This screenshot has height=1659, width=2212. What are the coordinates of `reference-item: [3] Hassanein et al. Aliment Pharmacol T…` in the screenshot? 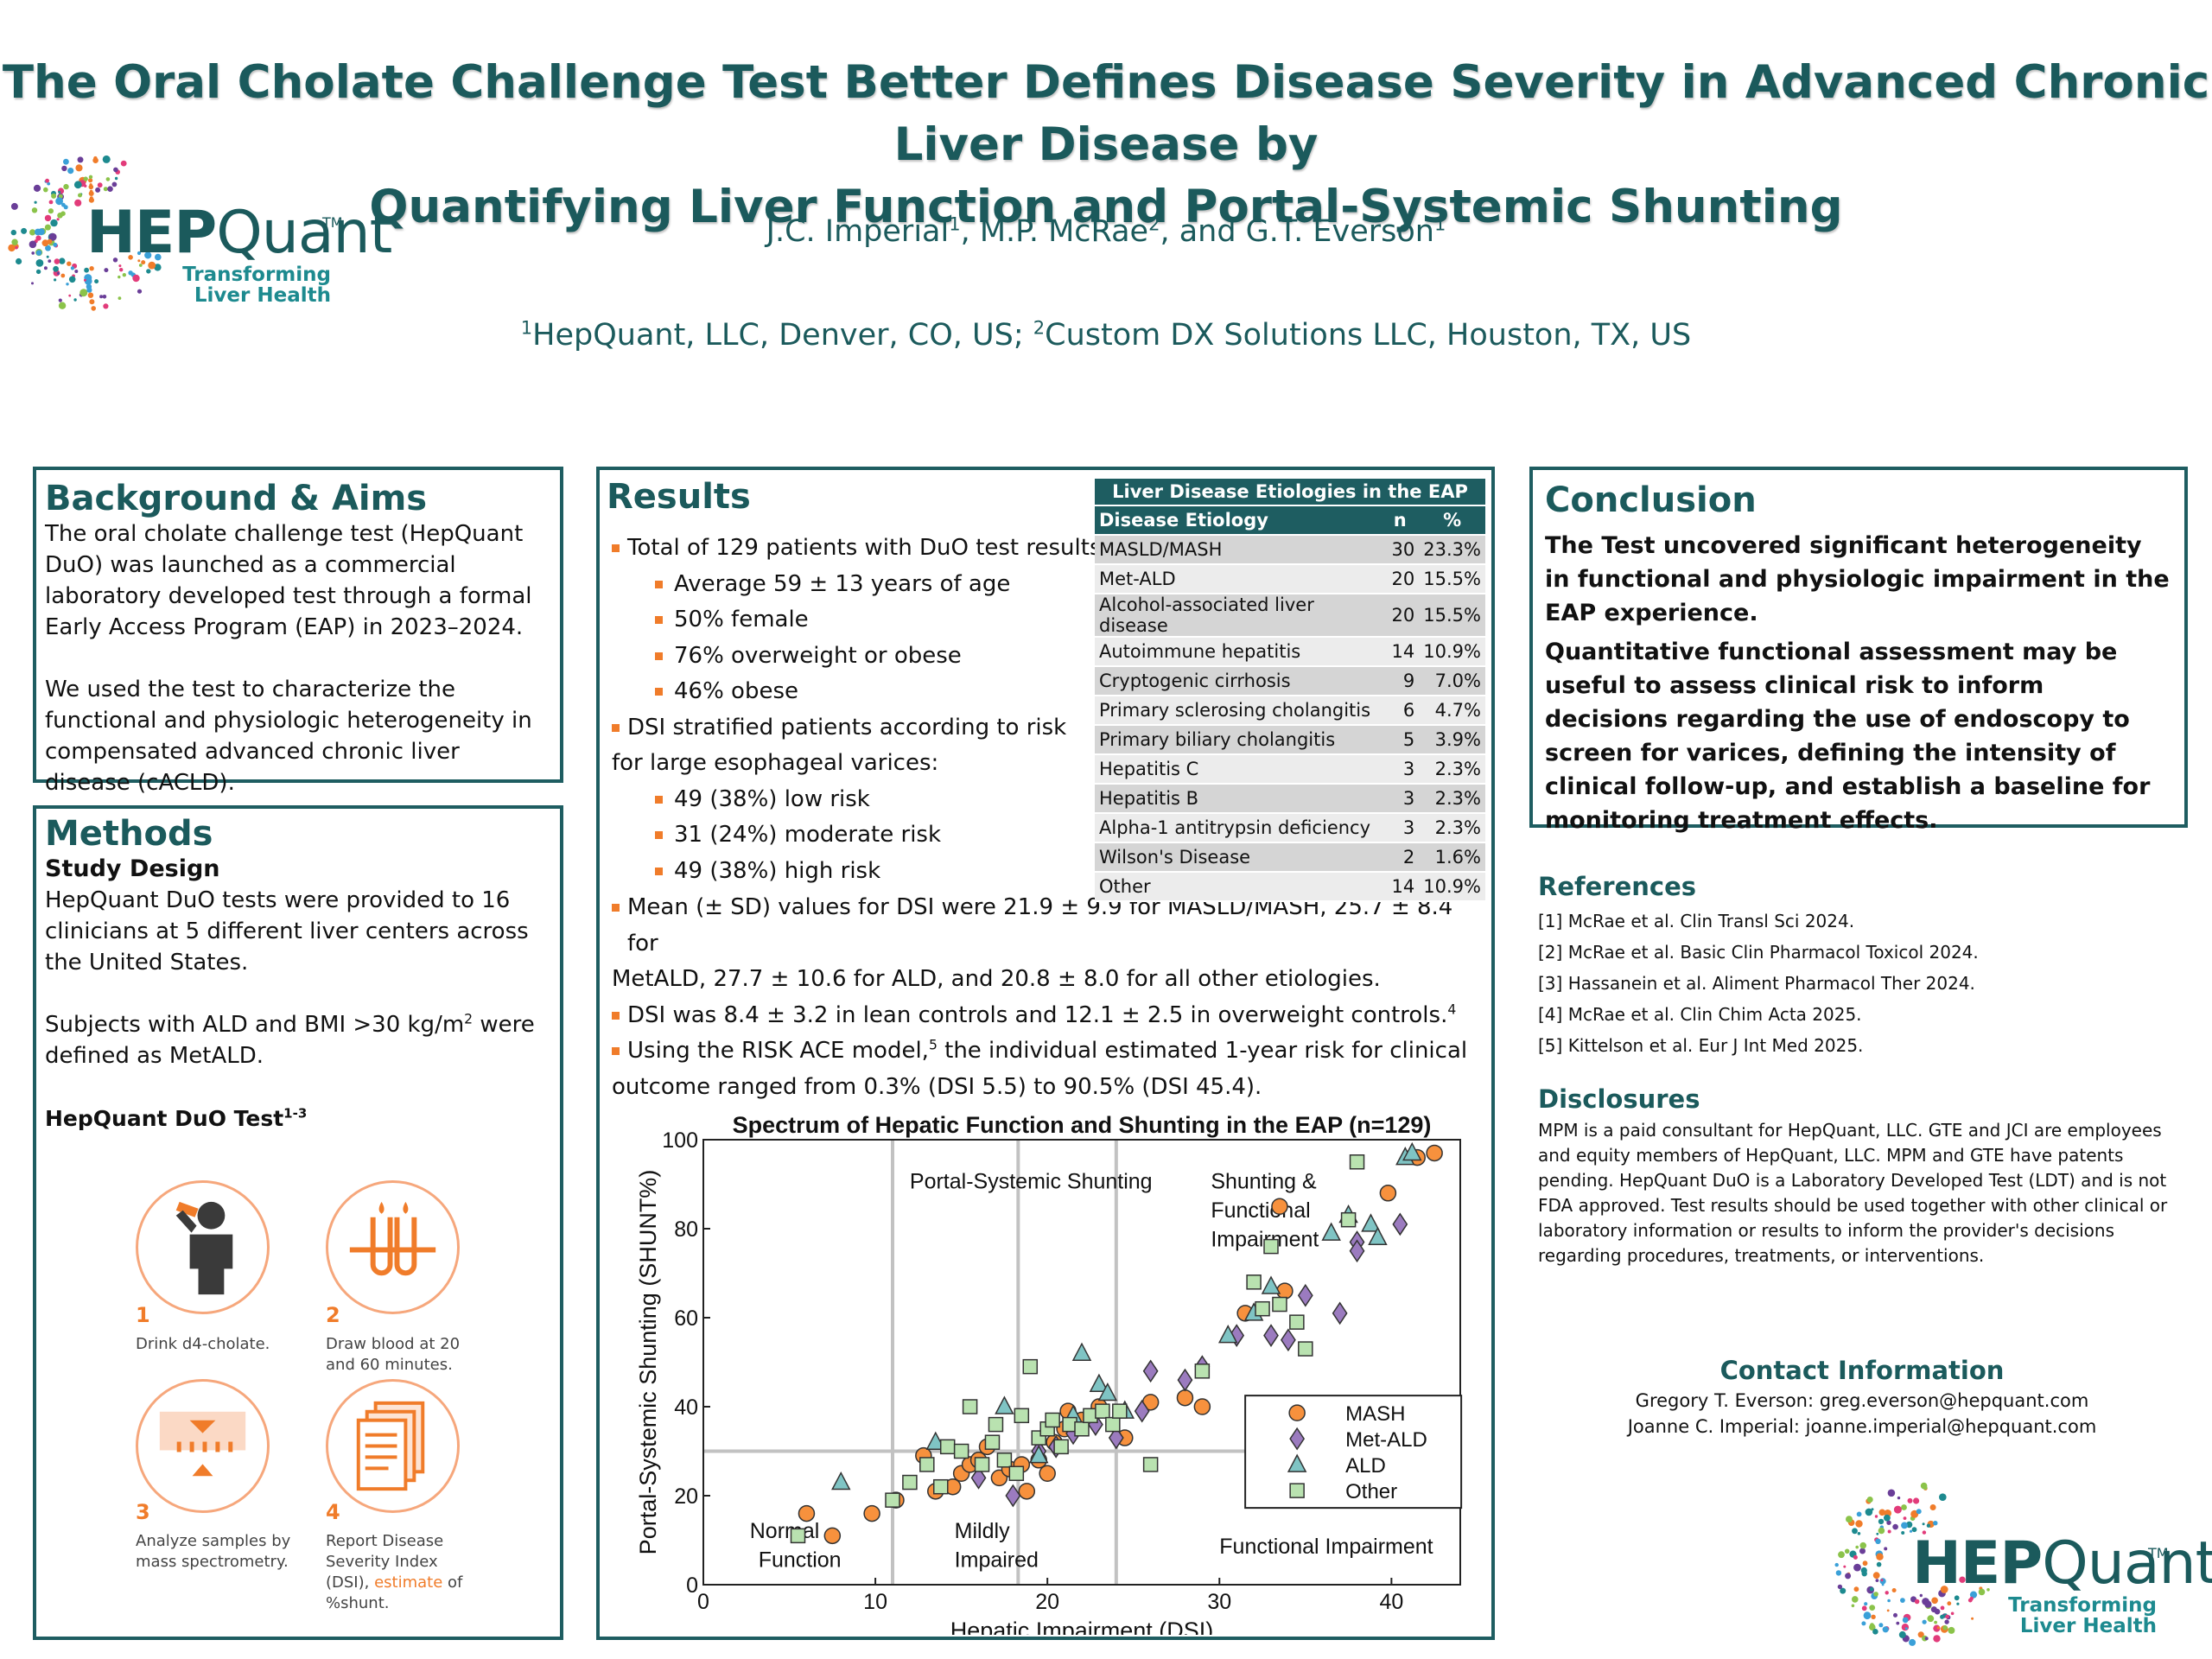 It's located at (1756, 983).